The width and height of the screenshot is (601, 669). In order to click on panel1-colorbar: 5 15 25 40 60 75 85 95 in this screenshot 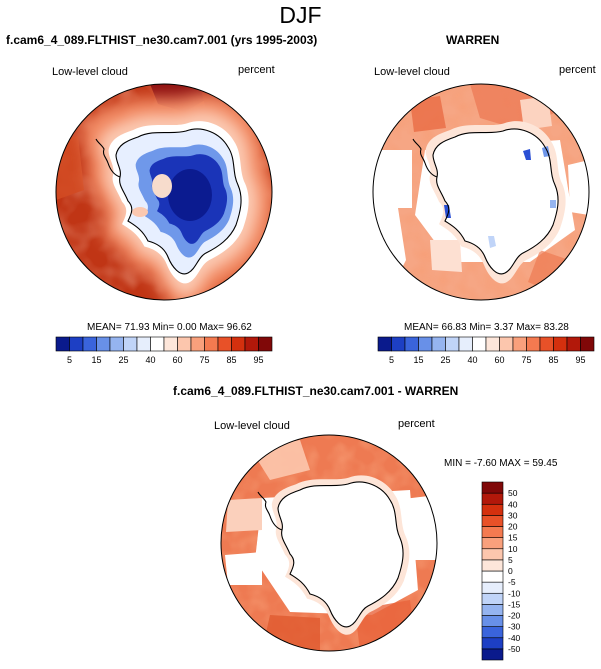, I will do `click(164, 350)`.